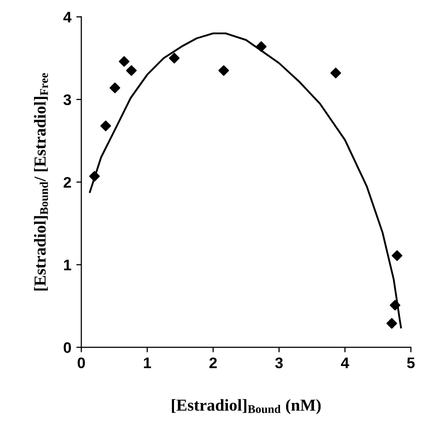  I want to click on x-tick-label: 1, so click(148, 363).